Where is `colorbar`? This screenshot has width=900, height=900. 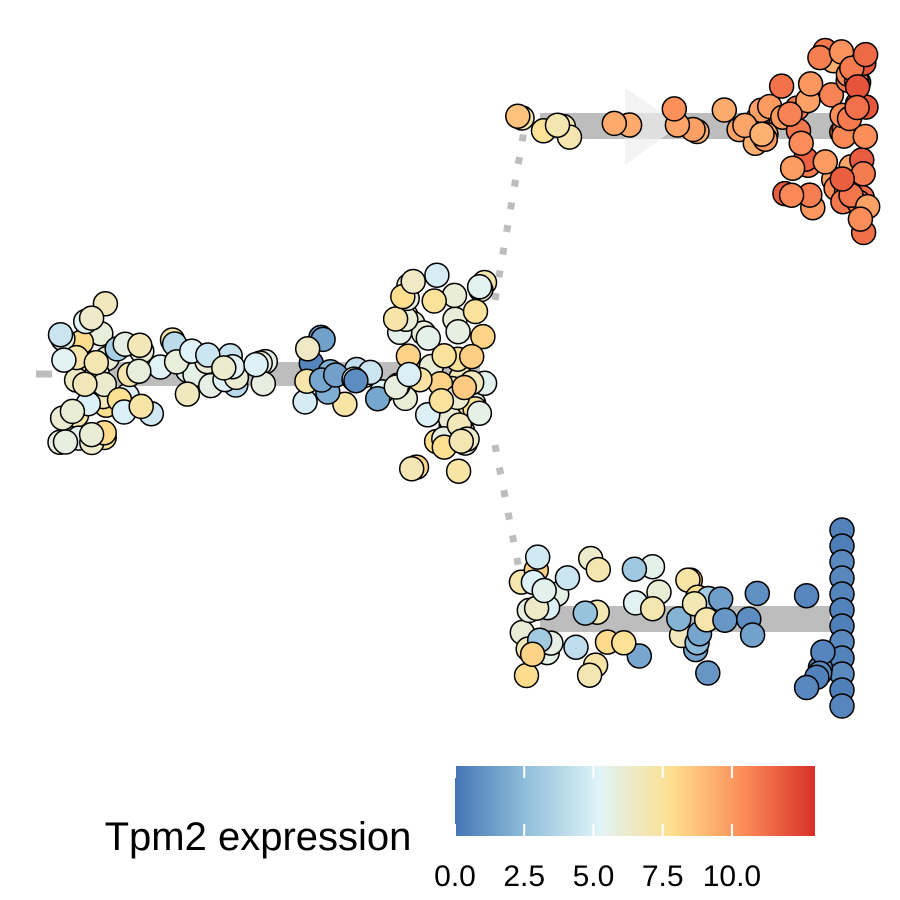 colorbar is located at coordinates (635, 801).